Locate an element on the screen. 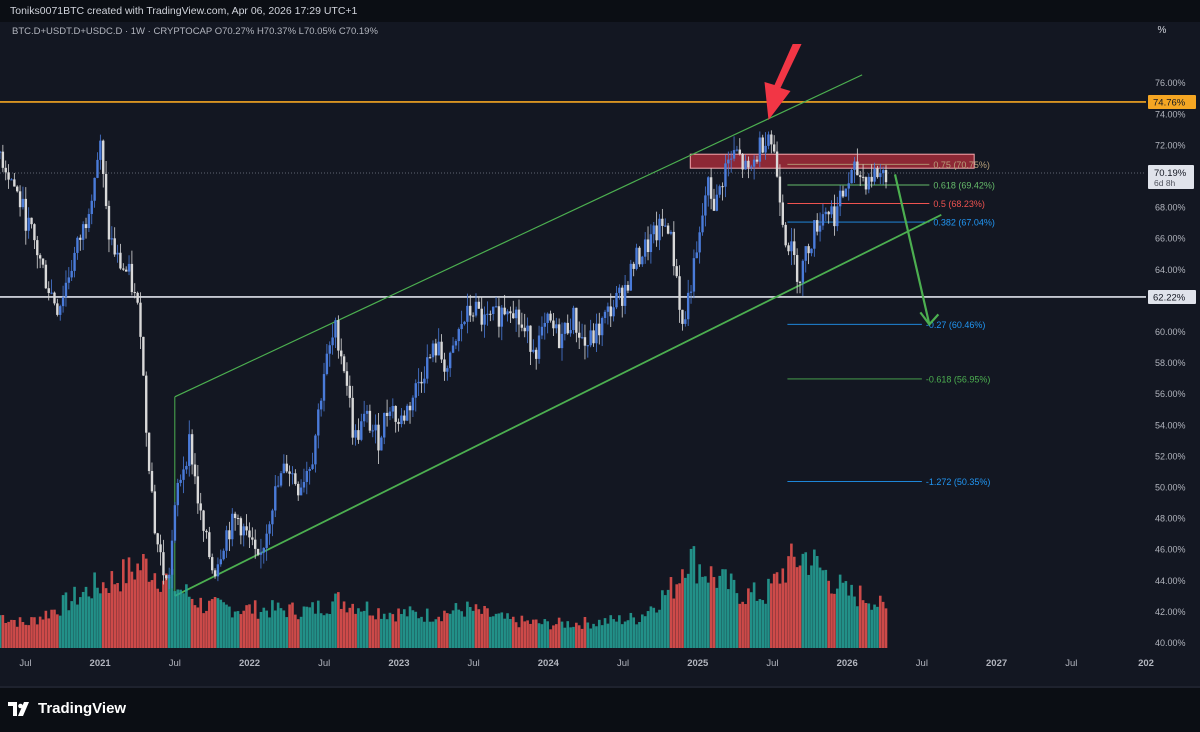 This screenshot has height=732, width=1200. x-tick-label: 202 is located at coordinates (1146, 663).